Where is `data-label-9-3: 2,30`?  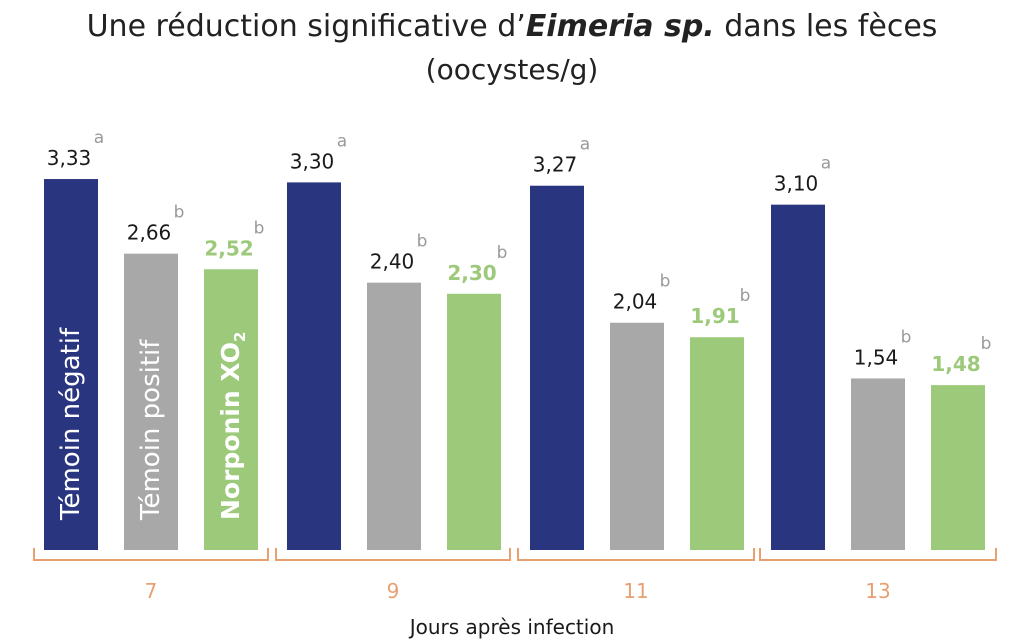 data-label-9-3: 2,30 is located at coordinates (471, 273).